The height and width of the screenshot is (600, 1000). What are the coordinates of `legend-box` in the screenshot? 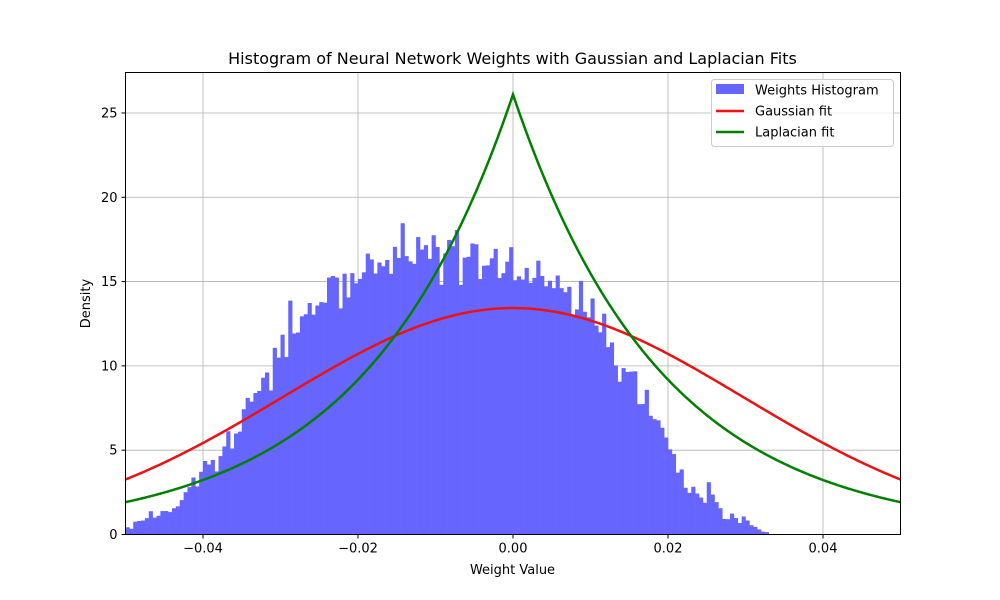 It's located at (802, 113).